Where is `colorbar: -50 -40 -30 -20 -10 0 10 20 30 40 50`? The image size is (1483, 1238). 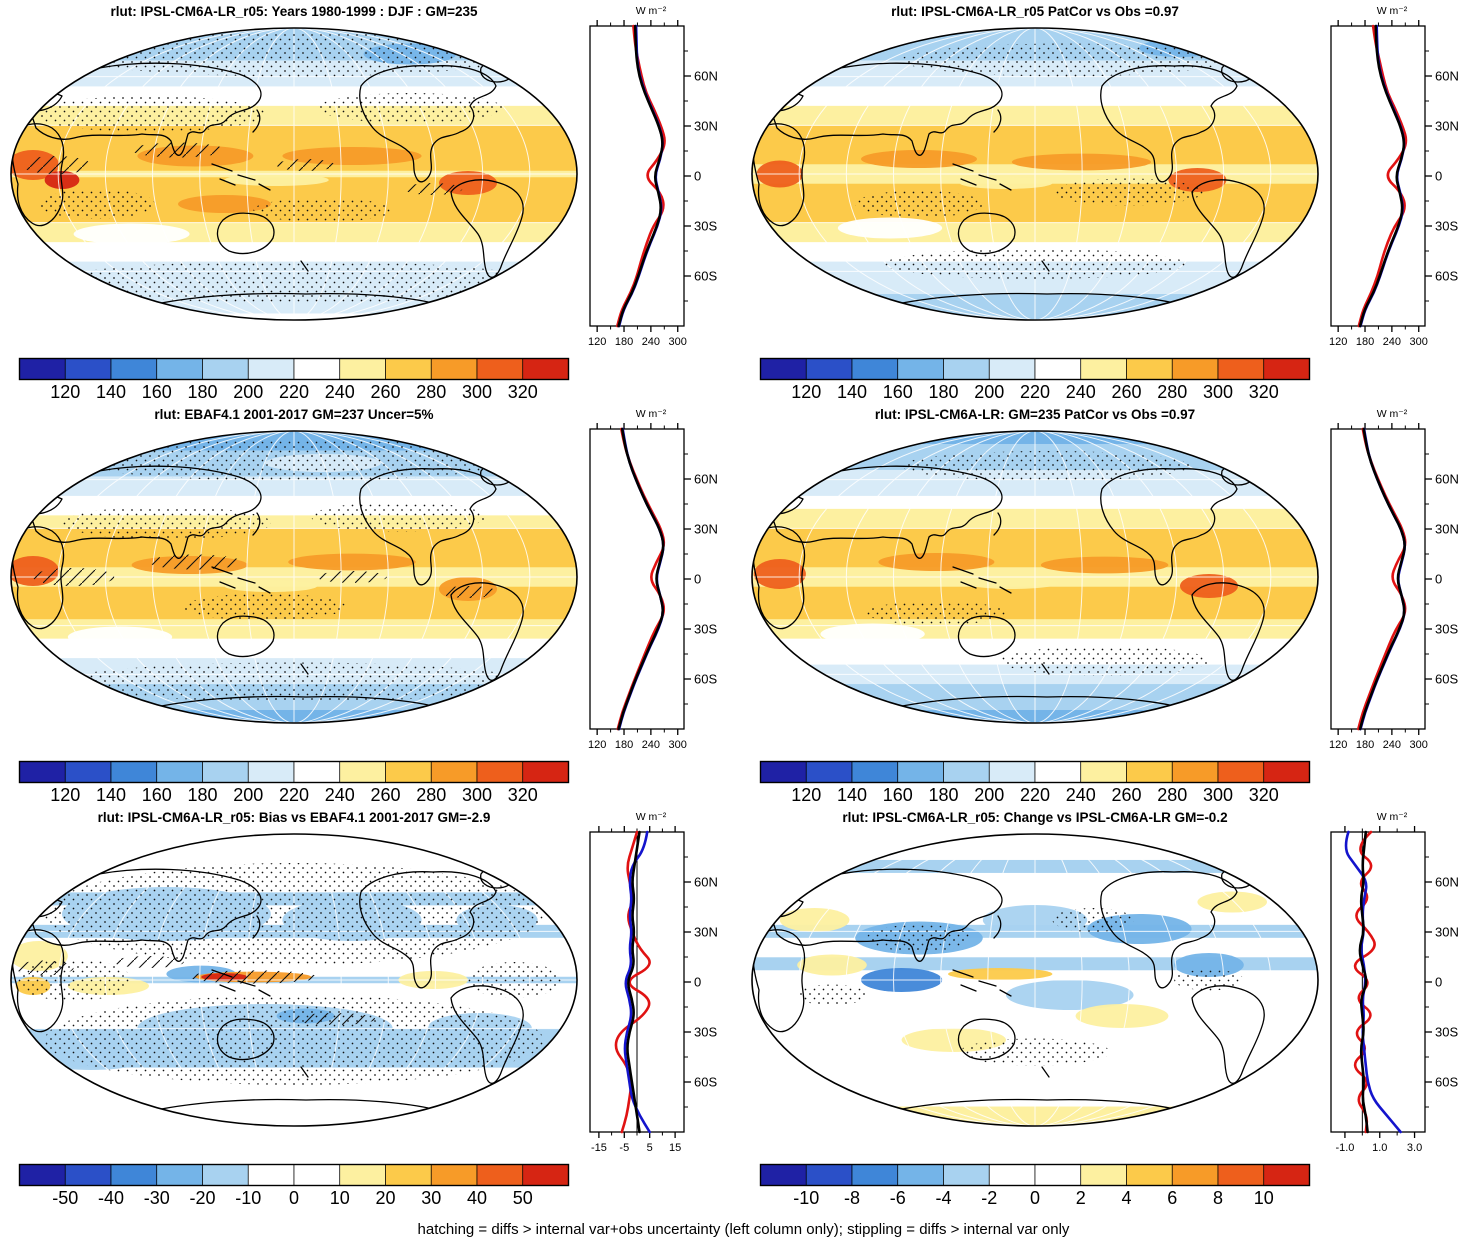
colorbar: -50 -40 -30 -20 -10 0 10 20 30 40 50 is located at coordinates (294, 1185).